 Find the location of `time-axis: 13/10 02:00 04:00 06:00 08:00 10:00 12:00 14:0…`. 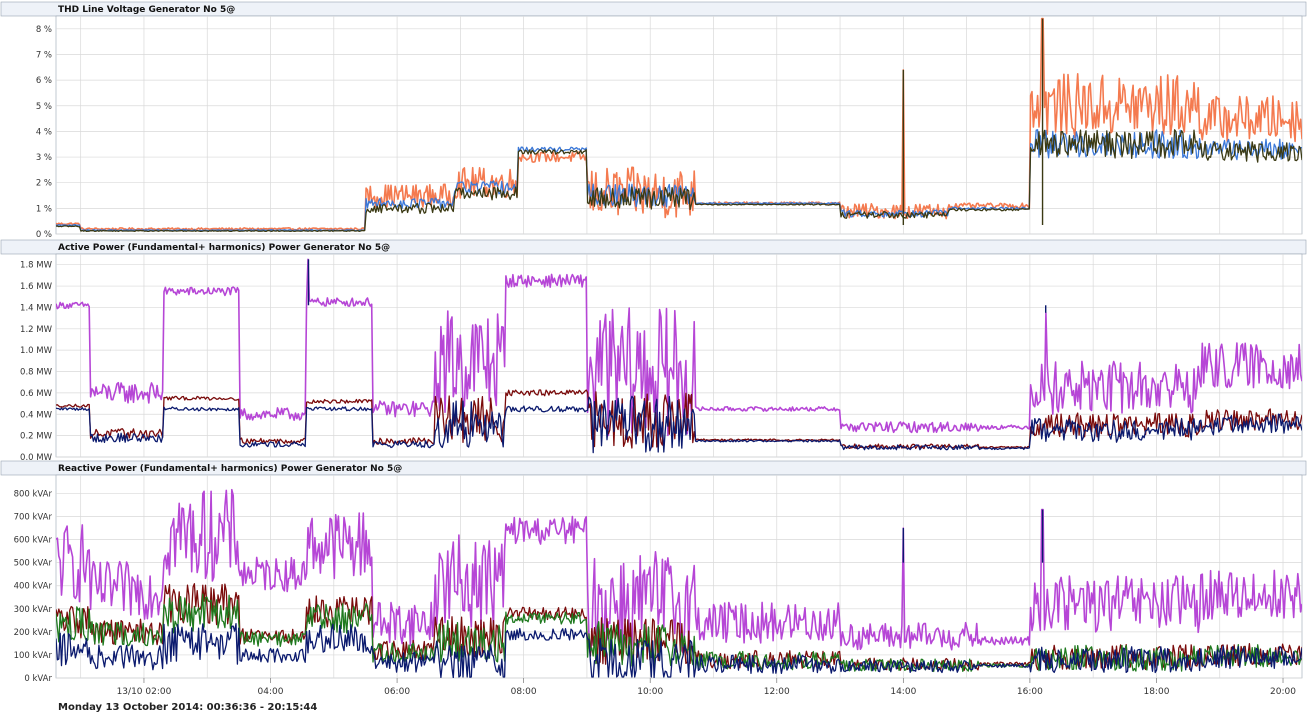

time-axis: 13/10 02:00 04:00 06:00 08:00 10:00 12:00 14:0… is located at coordinates (706, 687).